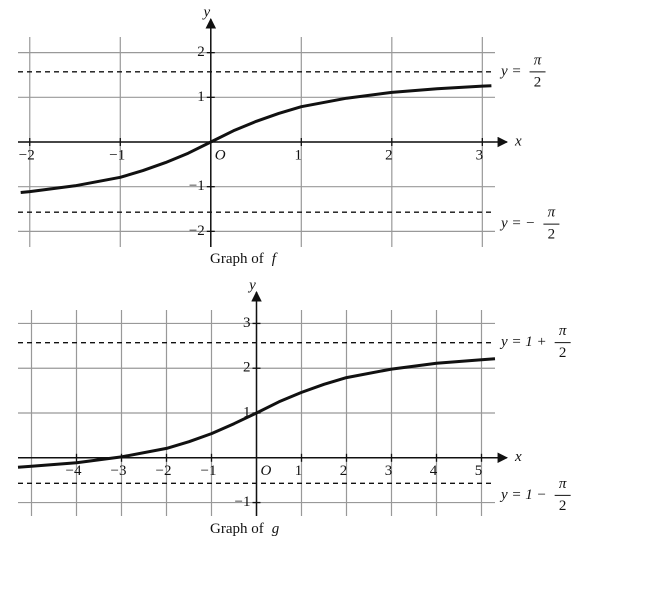 The image size is (651, 598). I want to click on x-tick-label: −3, so click(119, 471).